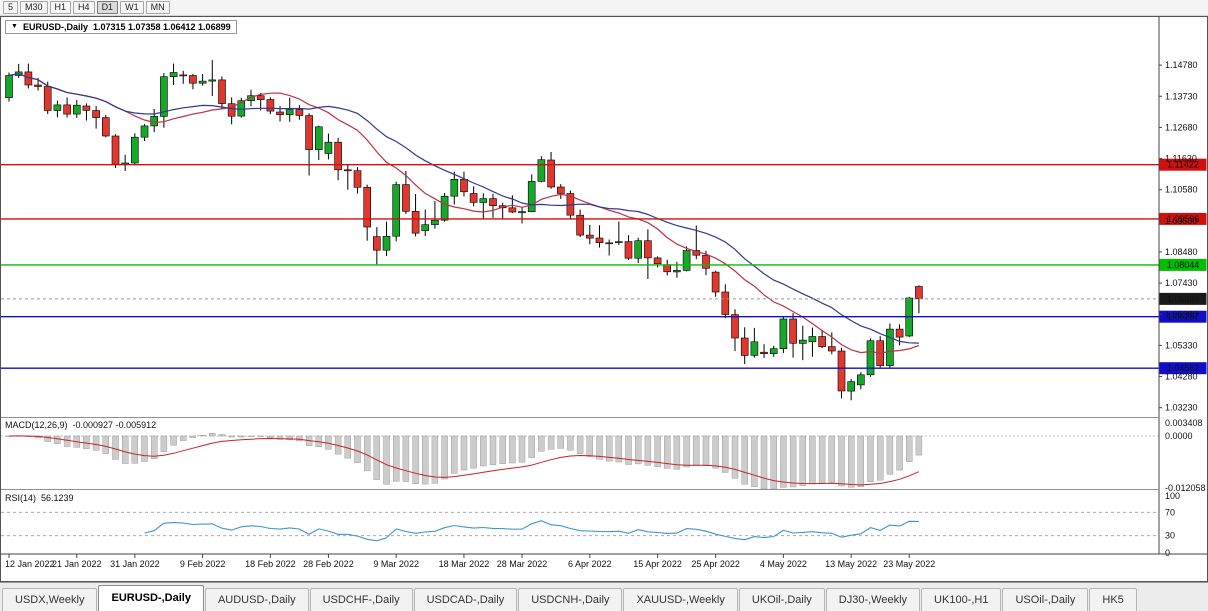  I want to click on svg-text: 1.08044, so click(1183, 265).